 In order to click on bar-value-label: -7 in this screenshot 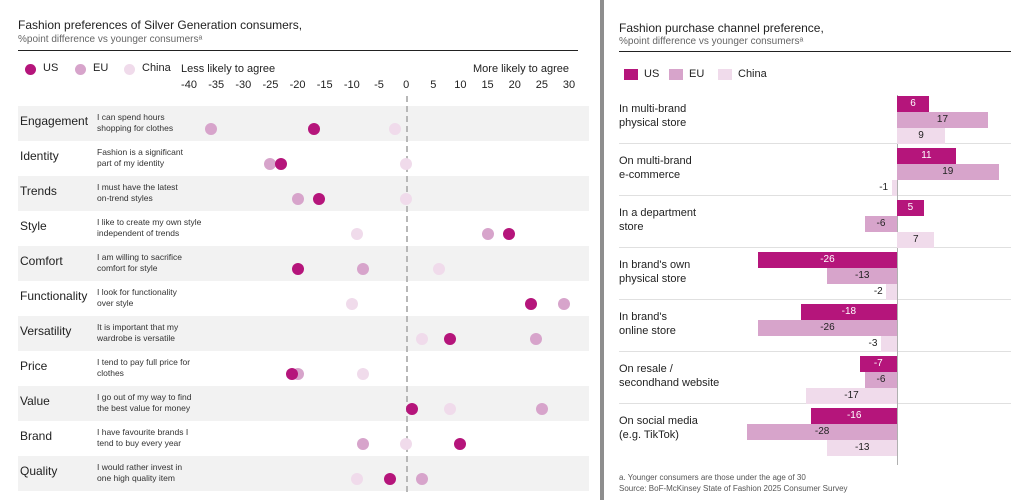, I will do `click(878, 363)`.